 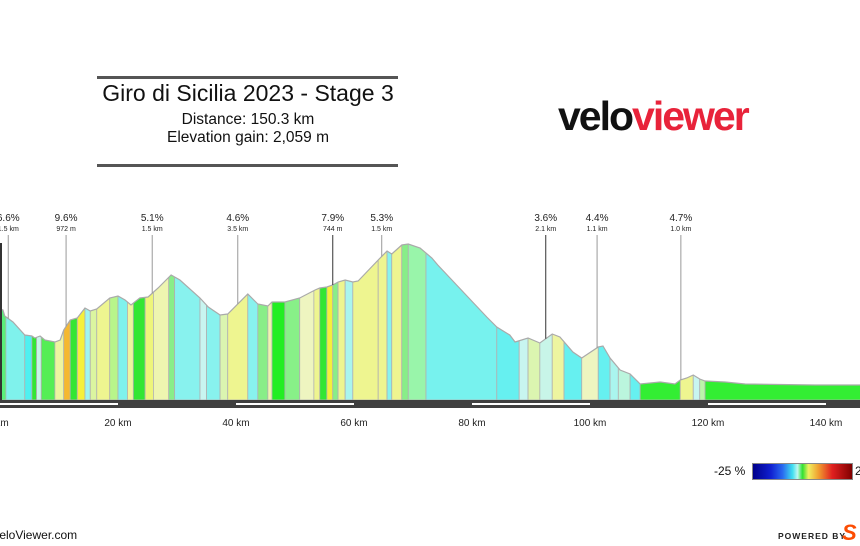 What do you see at coordinates (857, 471) in the screenshot?
I see `legend-max-label: 2` at bounding box center [857, 471].